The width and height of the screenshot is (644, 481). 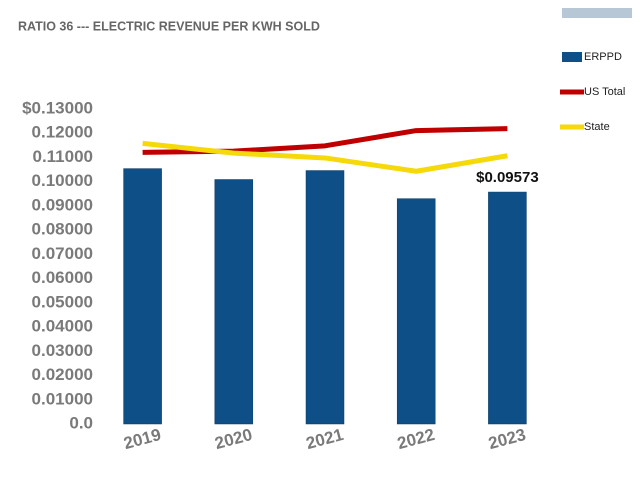 I want to click on y-tick-label: 0.07000, so click(x=62, y=253).